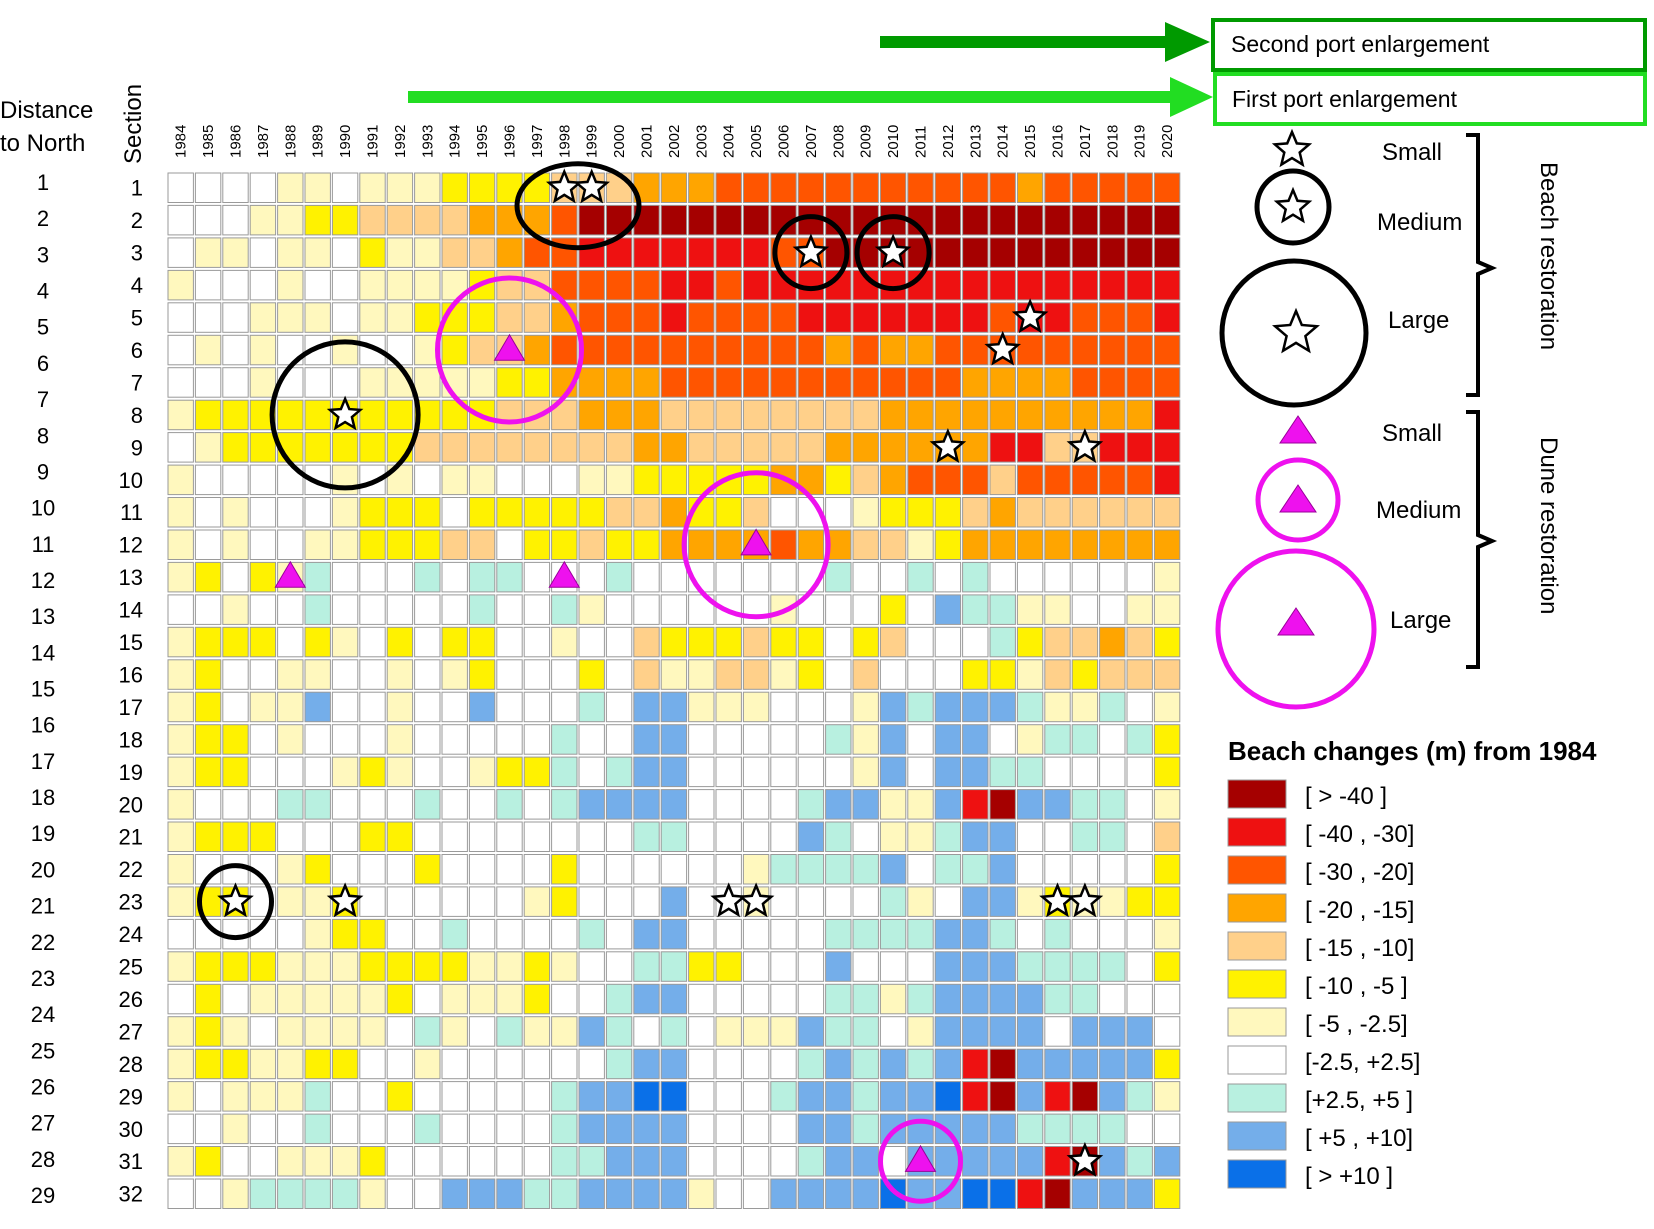  I want to click on distance-tick-label: 14, so click(43, 652).